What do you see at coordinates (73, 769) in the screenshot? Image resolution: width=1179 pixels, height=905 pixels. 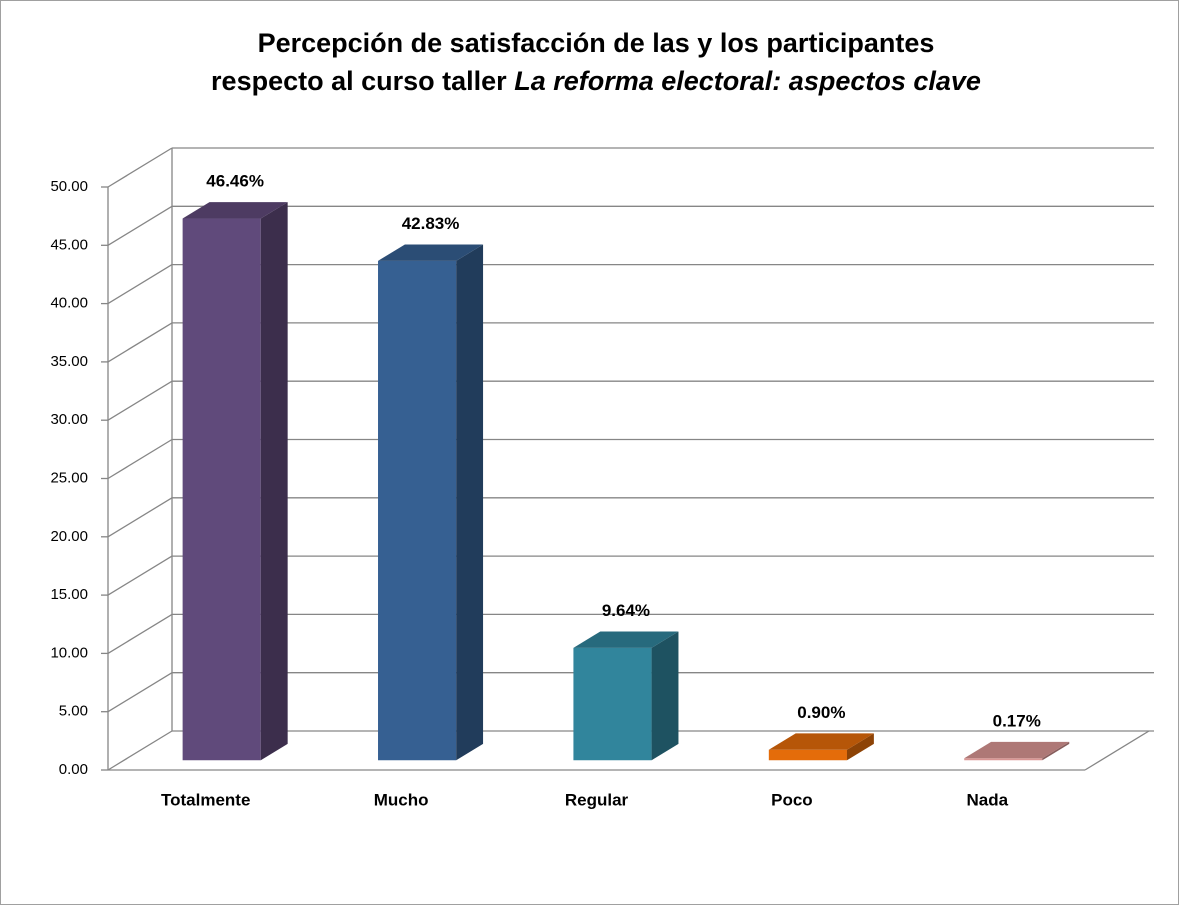 I see `y-tick-label: 0.00` at bounding box center [73, 769].